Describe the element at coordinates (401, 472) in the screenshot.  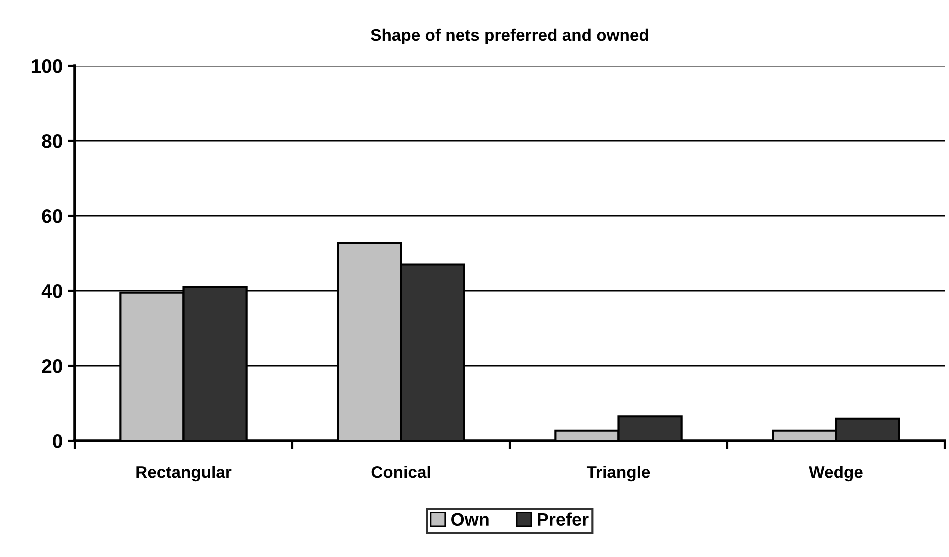
I see `x-tick-label: Conical` at that location.